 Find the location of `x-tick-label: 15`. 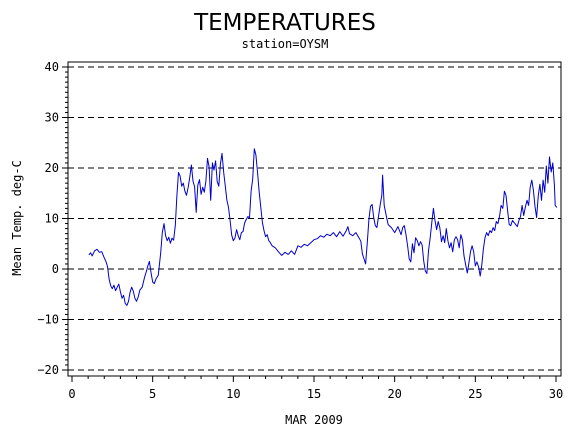

x-tick-label: 15 is located at coordinates (314, 394).